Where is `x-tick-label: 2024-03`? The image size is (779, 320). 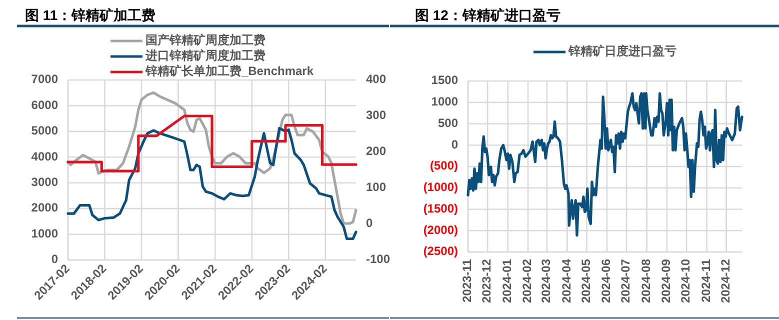
x-tick-label: 2024-03 is located at coordinates (546, 281).